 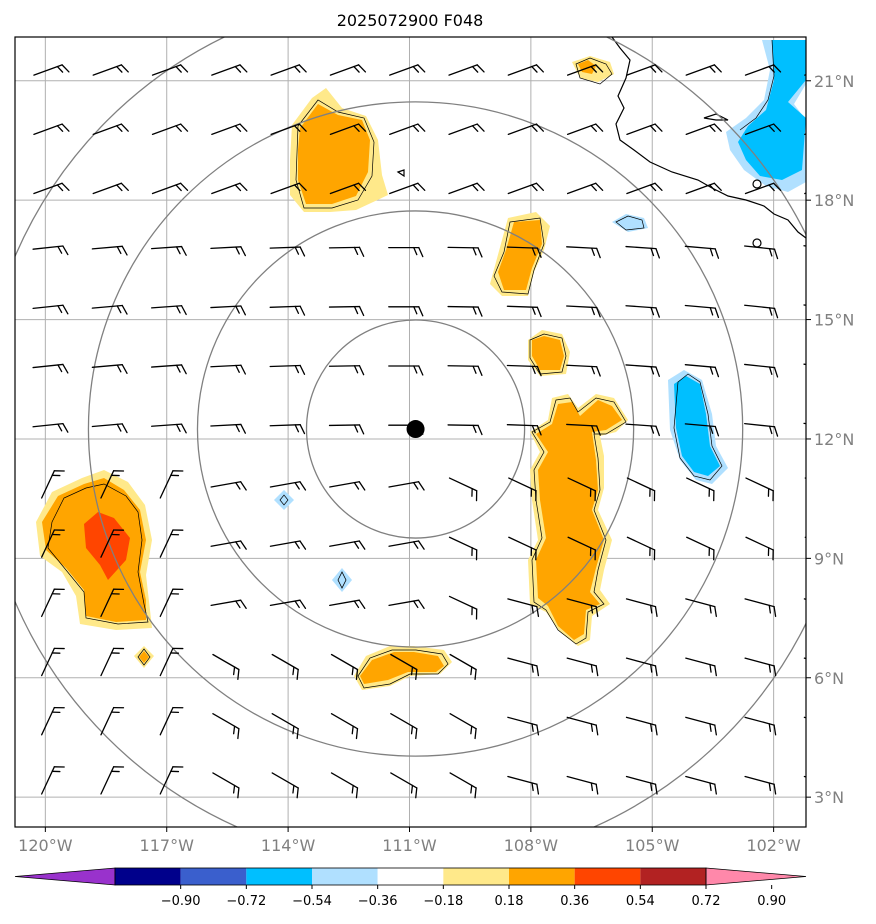 What do you see at coordinates (531, 845) in the screenshot?
I see `lon-label: 108°W` at bounding box center [531, 845].